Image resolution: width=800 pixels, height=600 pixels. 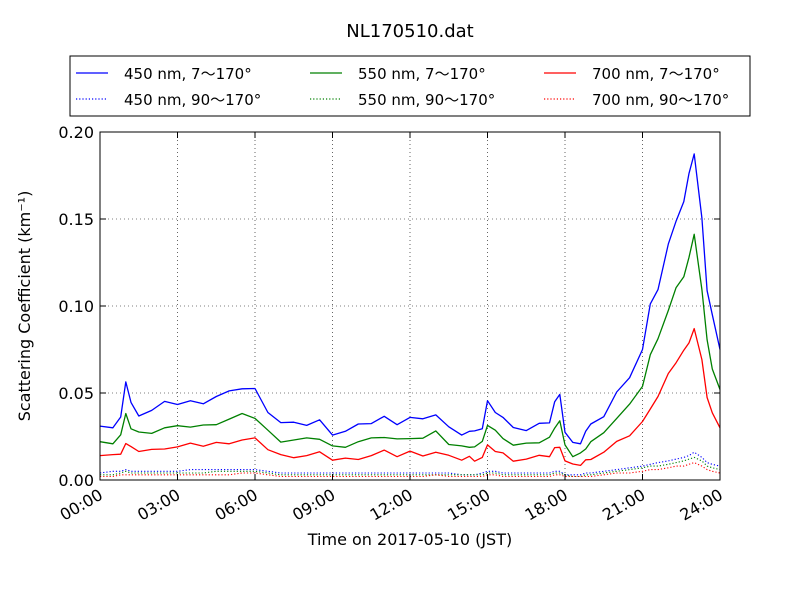 I want to click on y-tick-label: 0.00, so click(x=76, y=480).